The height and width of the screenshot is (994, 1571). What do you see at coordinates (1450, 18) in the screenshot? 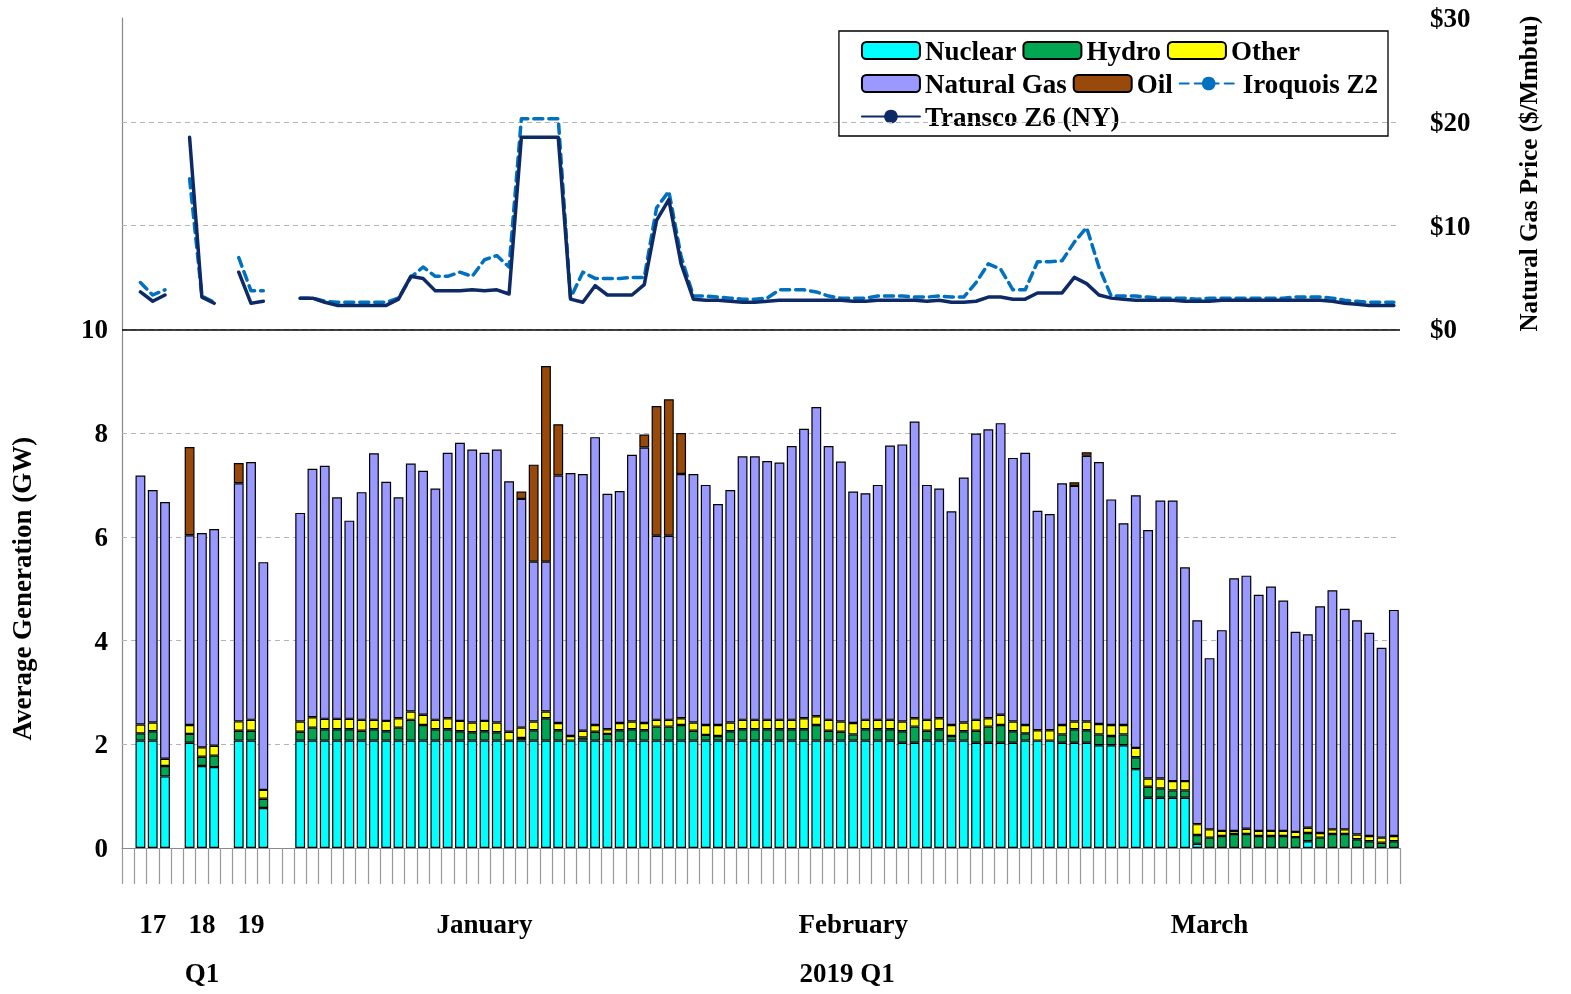
I see `y2-tick-label: $30` at bounding box center [1450, 18].